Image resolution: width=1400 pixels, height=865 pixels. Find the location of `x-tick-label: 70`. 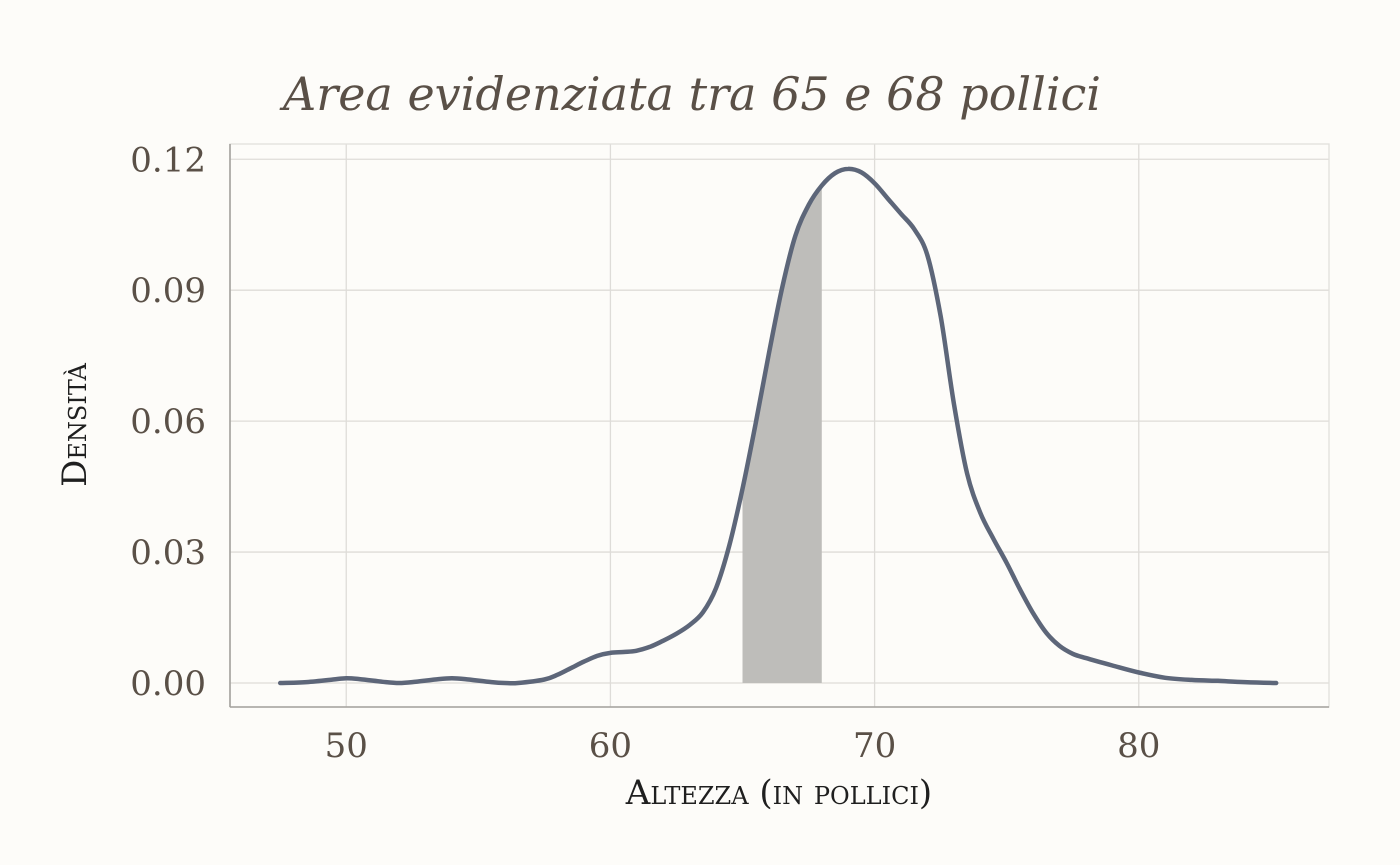

x-tick-label: 70 is located at coordinates (874, 746).